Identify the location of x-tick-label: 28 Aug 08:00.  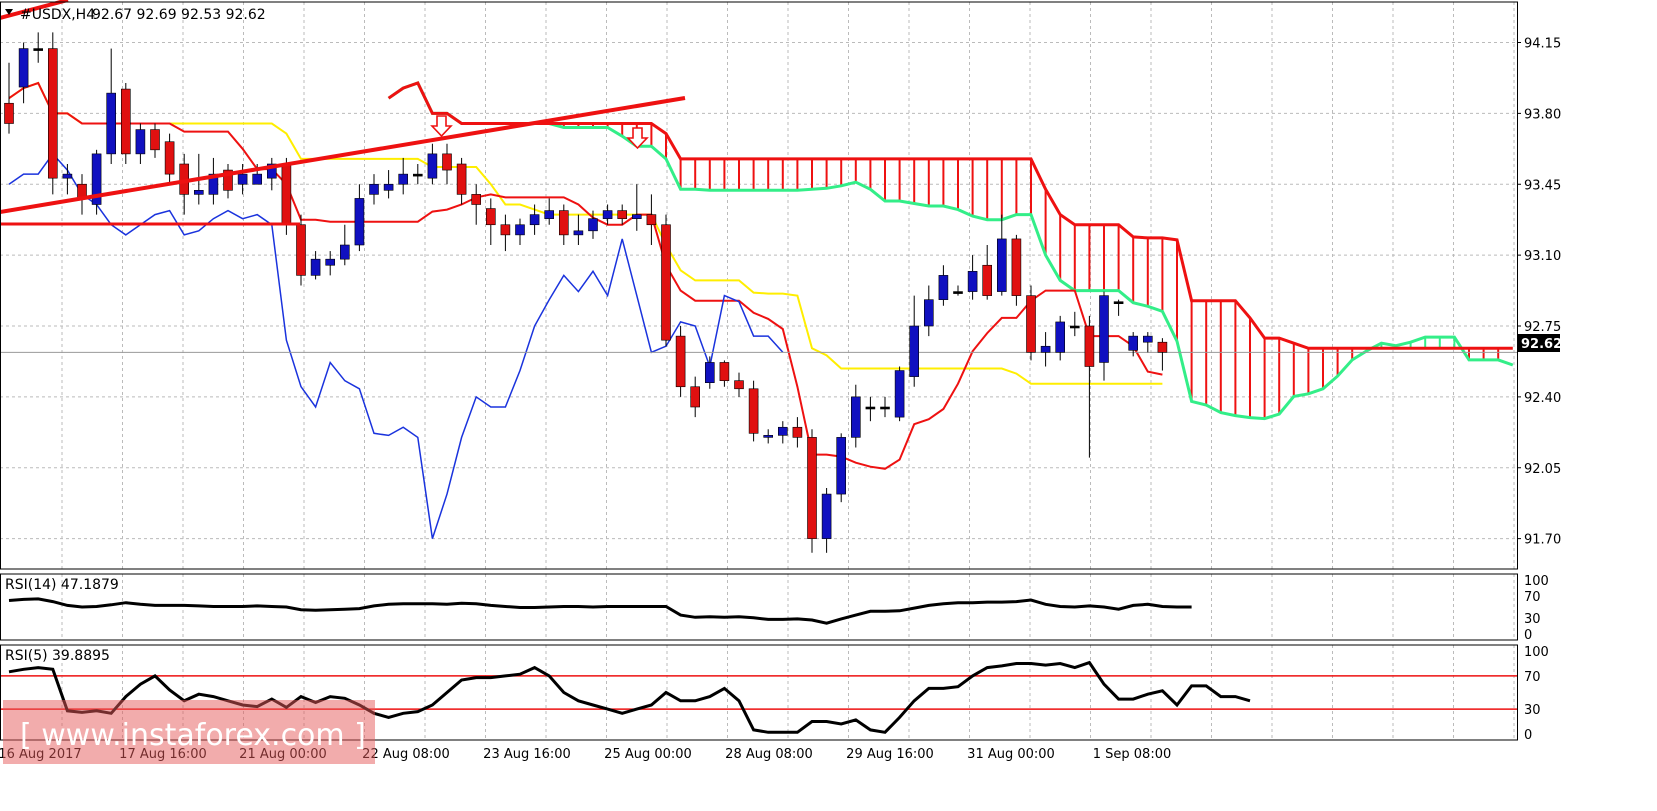
(769, 754).